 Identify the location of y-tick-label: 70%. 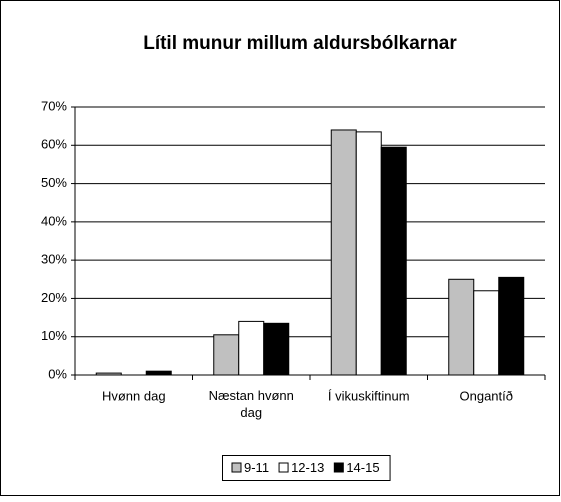
(54, 105).